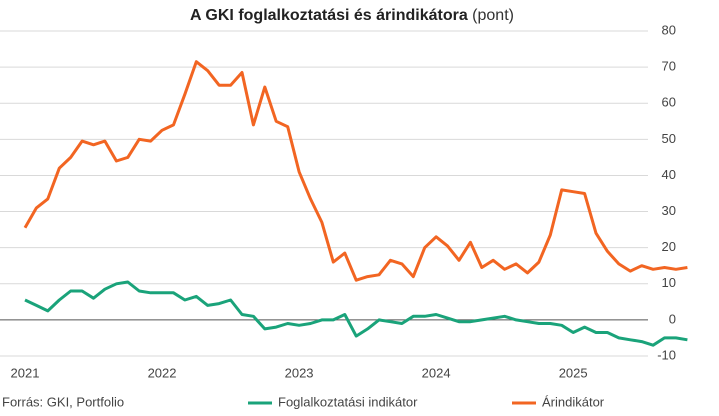 This screenshot has width=719, height=416. I want to click on y-tick-label: 80, so click(669, 29).